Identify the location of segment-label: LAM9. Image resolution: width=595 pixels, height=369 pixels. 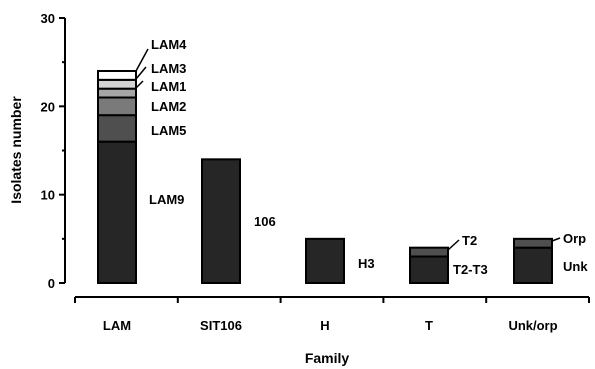
(166, 199).